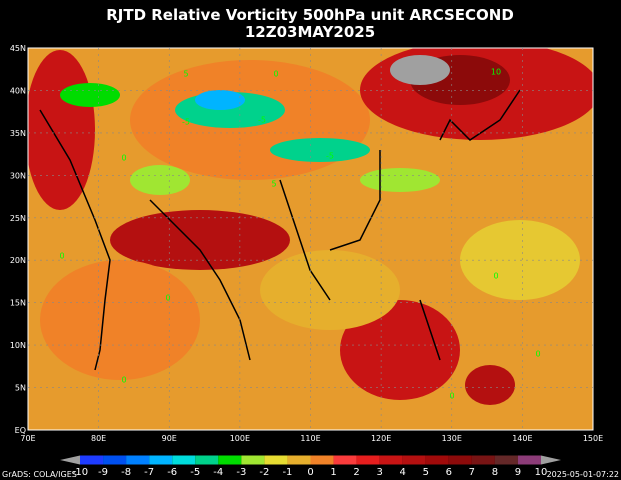  What do you see at coordinates (18, 48) in the screenshot?
I see `lat-label: 45N` at bounding box center [18, 48].